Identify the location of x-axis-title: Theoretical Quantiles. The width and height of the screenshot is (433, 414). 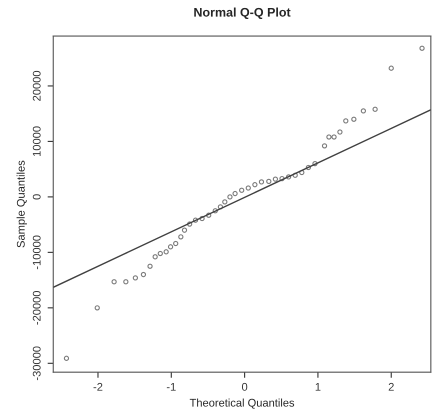
(242, 403).